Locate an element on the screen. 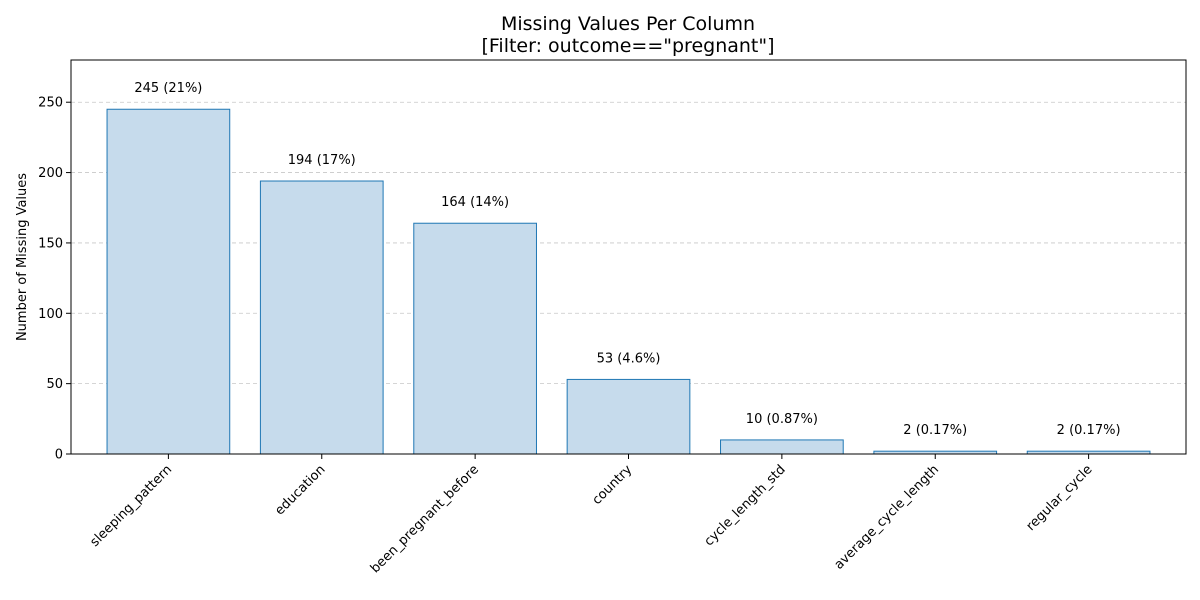 The width and height of the screenshot is (1200, 600). data-label: 194 (17%) is located at coordinates (322, 160).